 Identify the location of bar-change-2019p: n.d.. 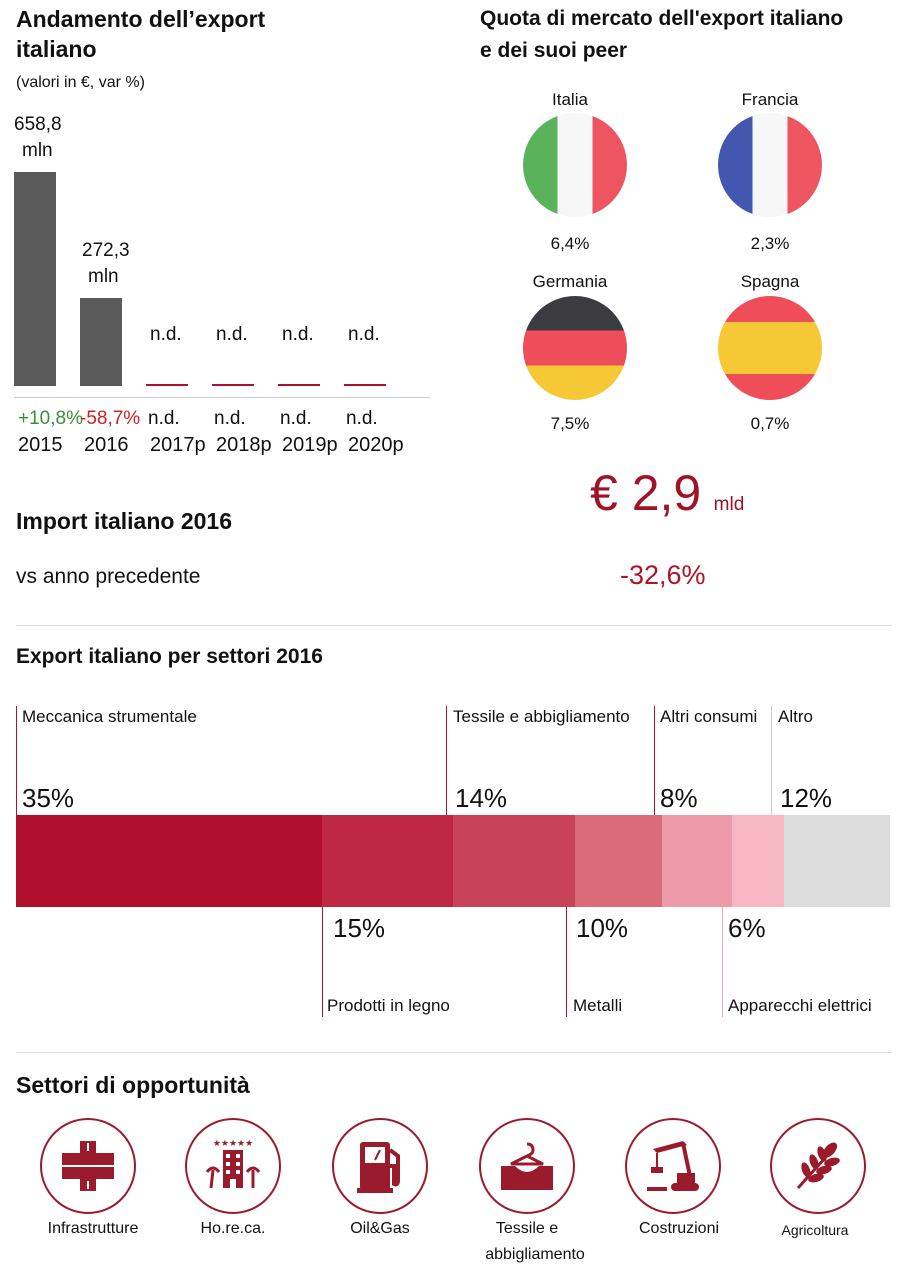
(296, 418).